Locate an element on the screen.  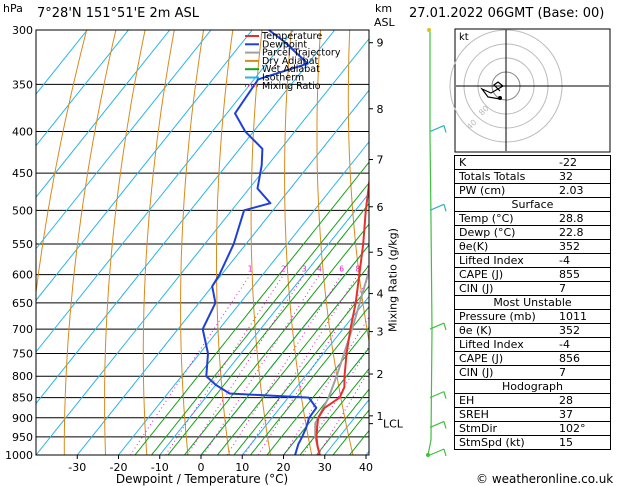
hodograph-row: EH 28 is located at coordinates (532, 400).